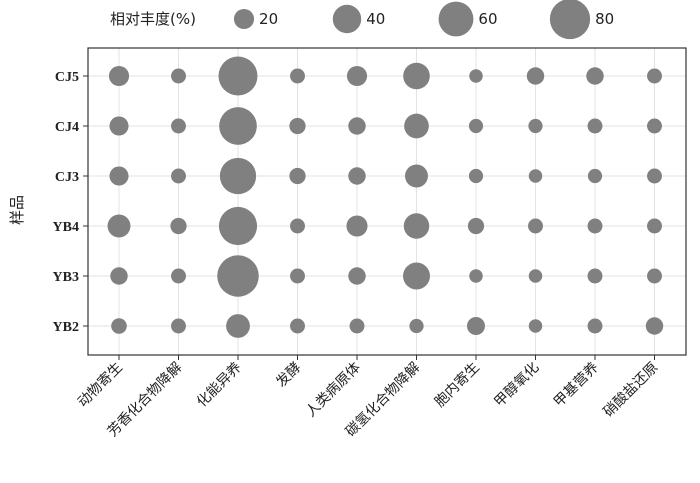 The height and width of the screenshot is (483, 700). Describe the element at coordinates (487, 19) in the screenshot. I see `legend-label: 60` at that location.